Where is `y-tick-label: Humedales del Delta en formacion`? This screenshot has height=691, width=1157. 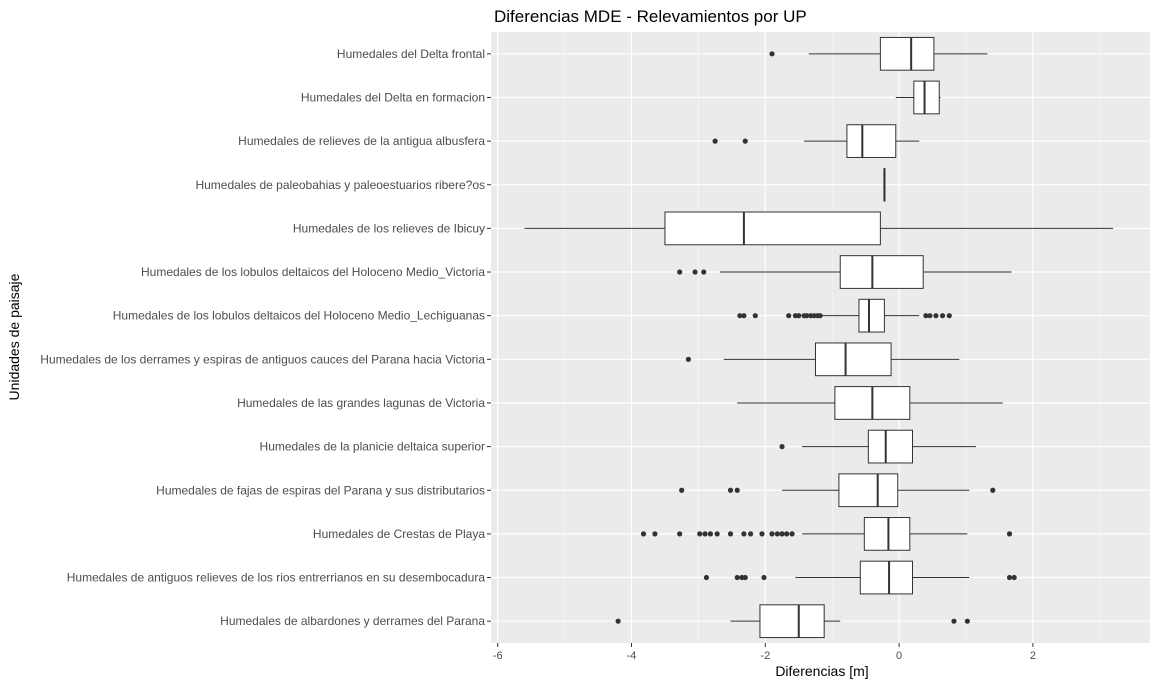 y-tick-label: Humedales del Delta en formacion is located at coordinates (393, 97).